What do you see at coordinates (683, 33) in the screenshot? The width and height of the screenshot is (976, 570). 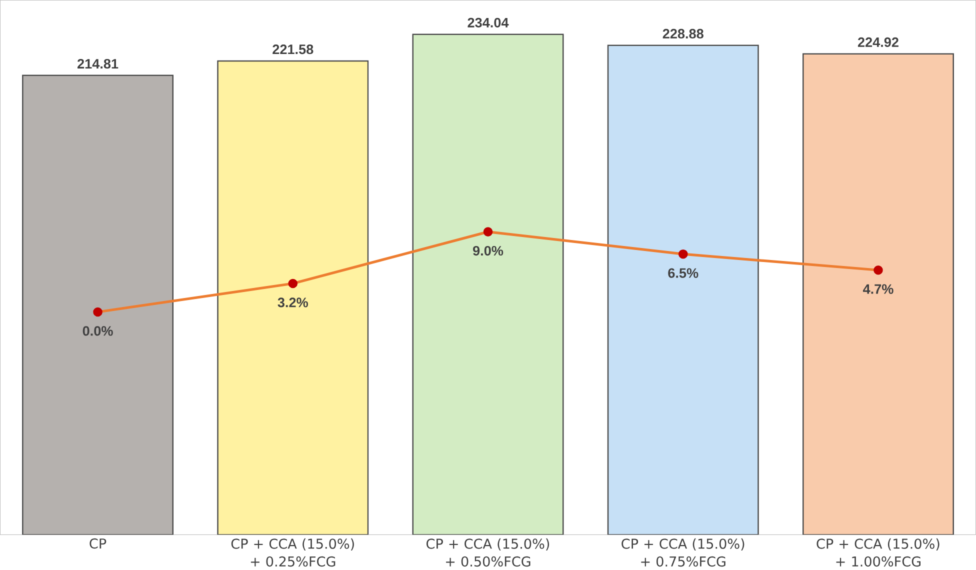 I see `data-label: 228.88` at bounding box center [683, 33].